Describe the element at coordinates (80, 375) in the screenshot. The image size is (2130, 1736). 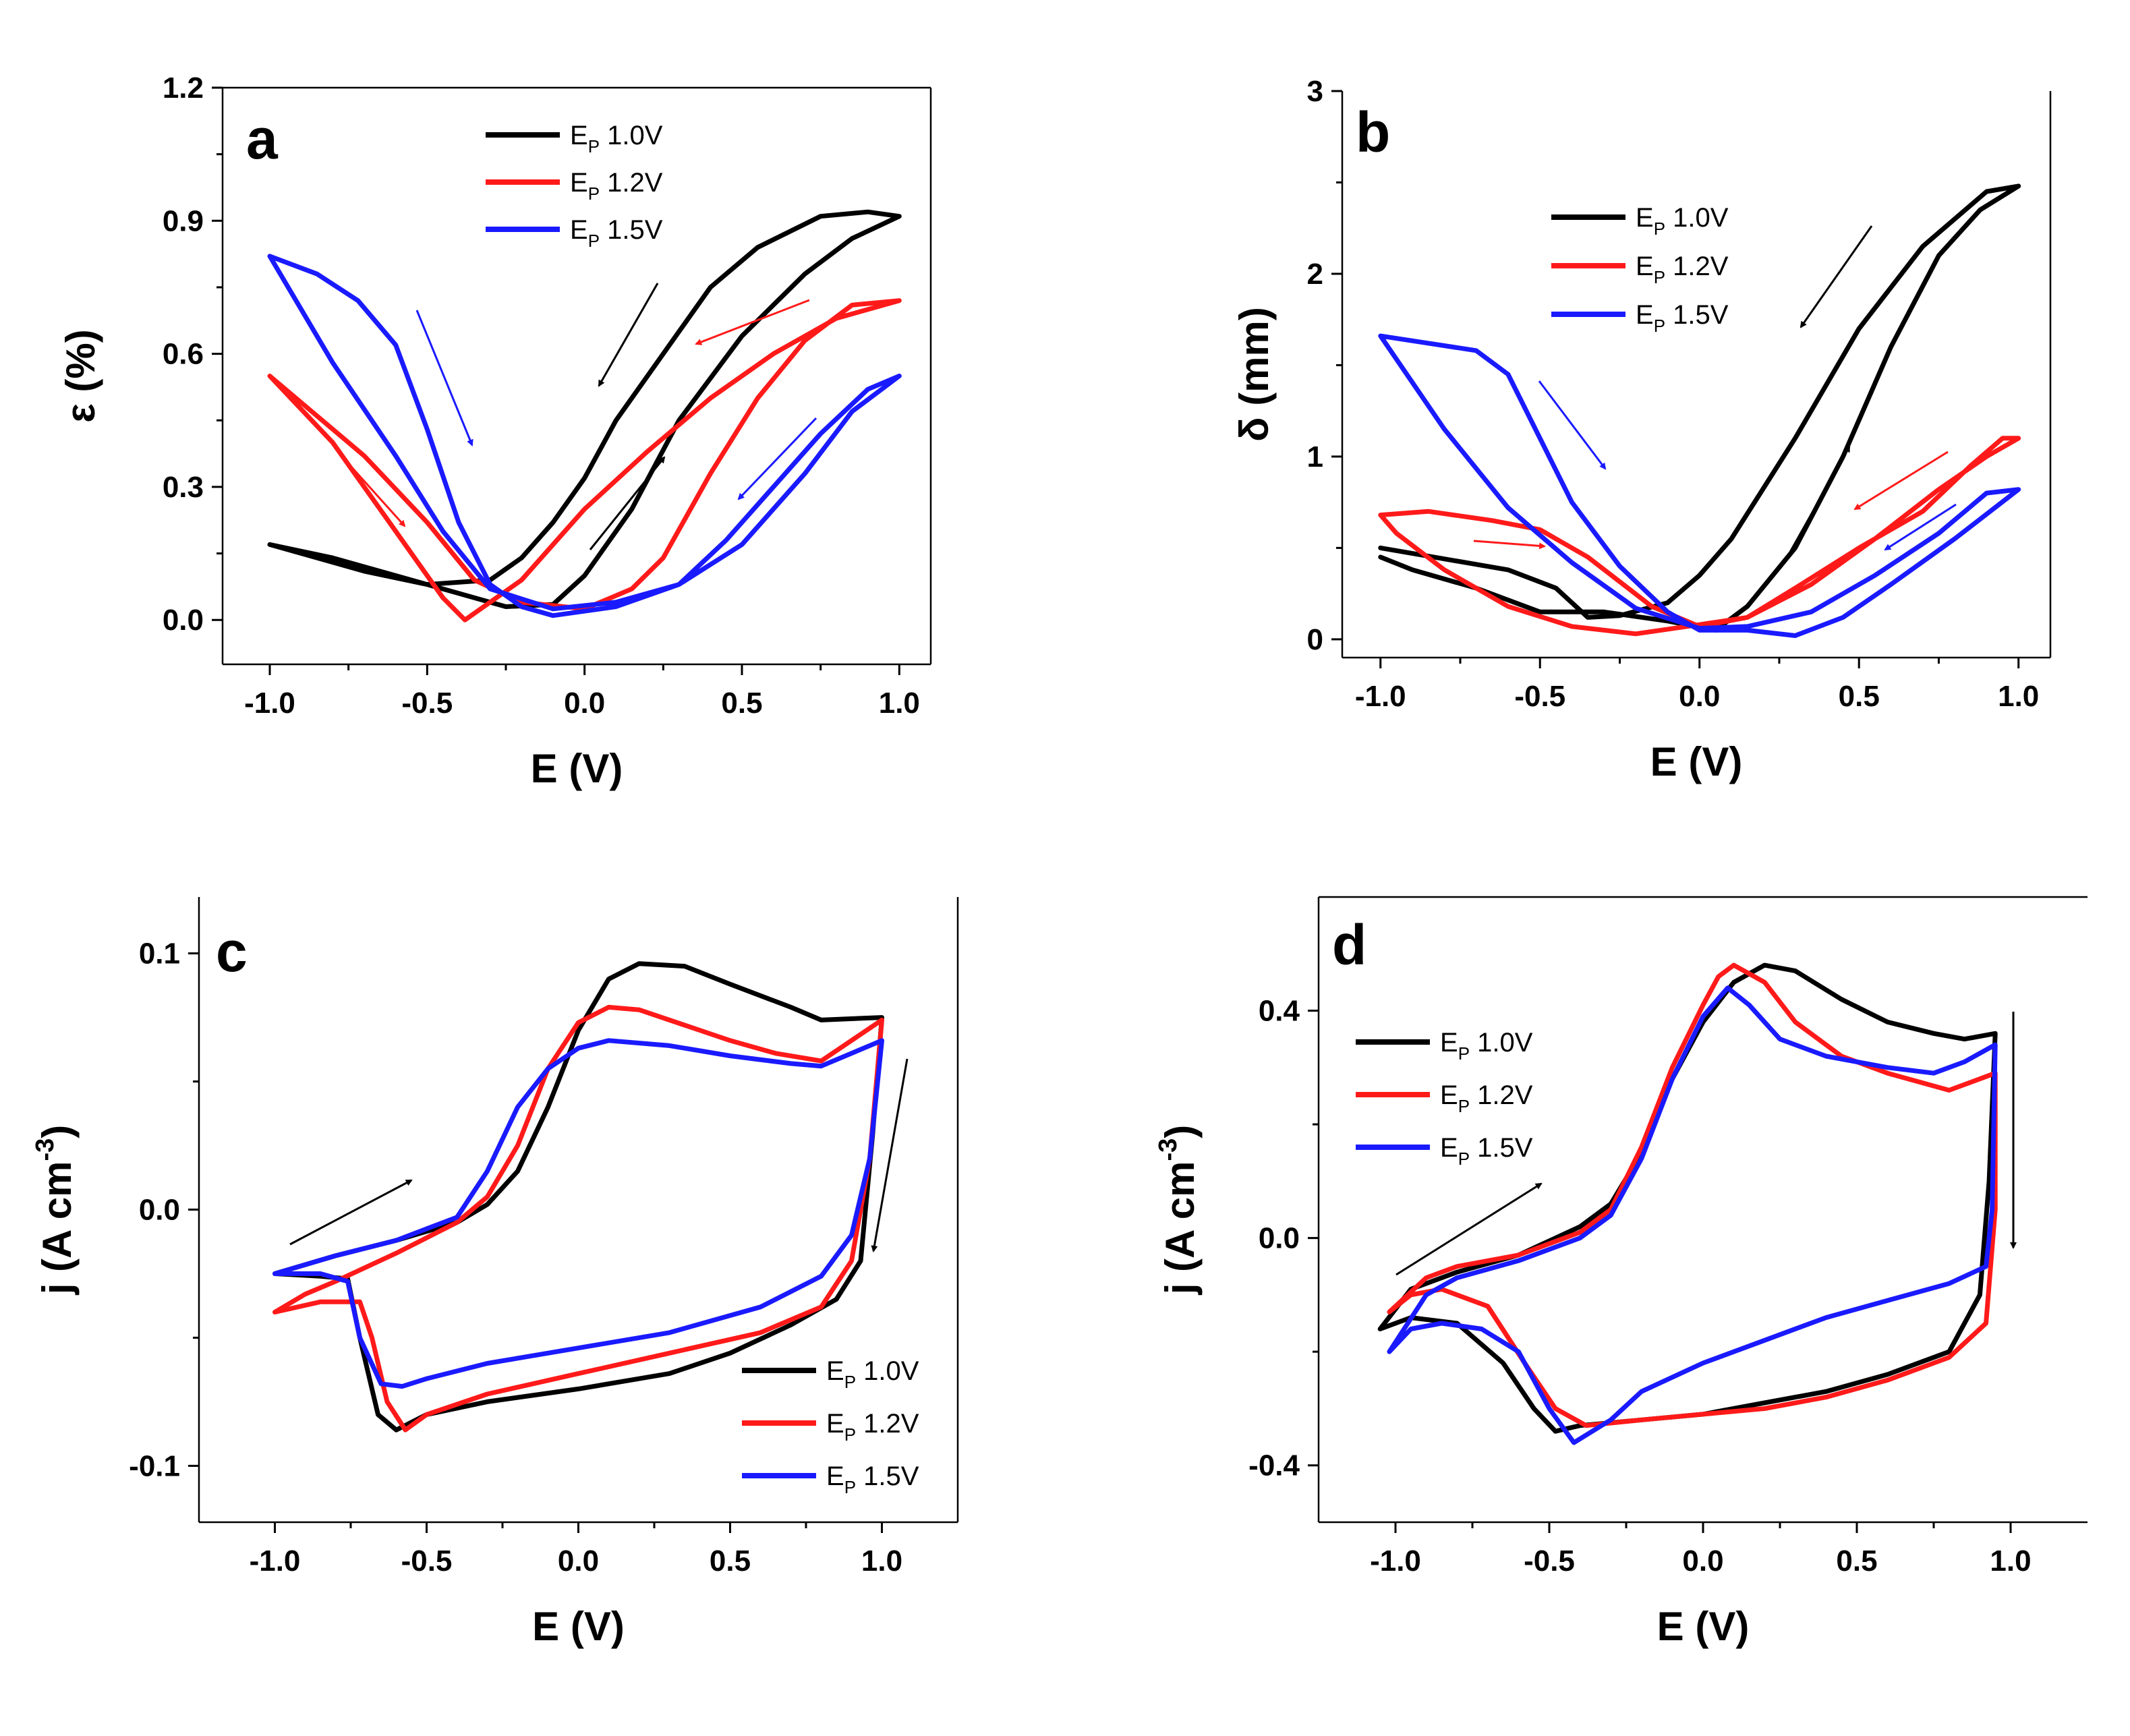
I see `y-axis-title: ε (%)` at that location.